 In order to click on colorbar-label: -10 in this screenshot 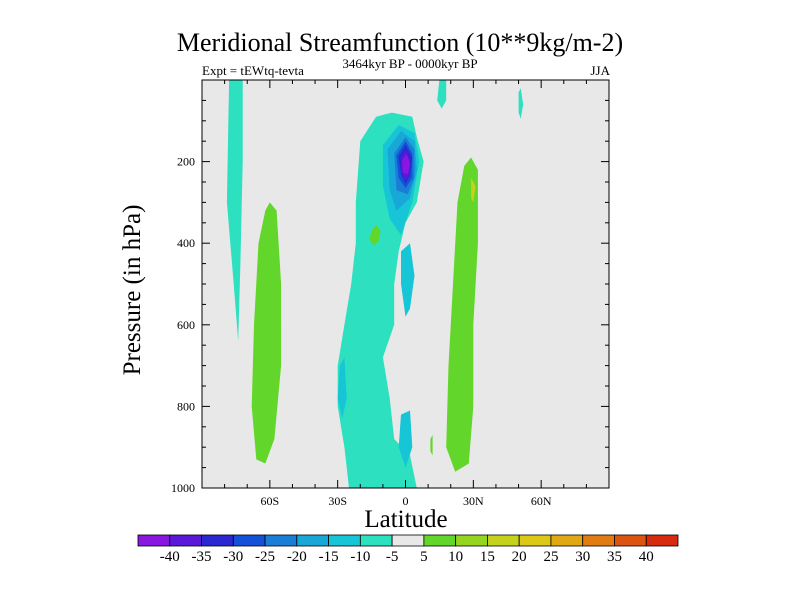, I will do `click(360, 557)`.